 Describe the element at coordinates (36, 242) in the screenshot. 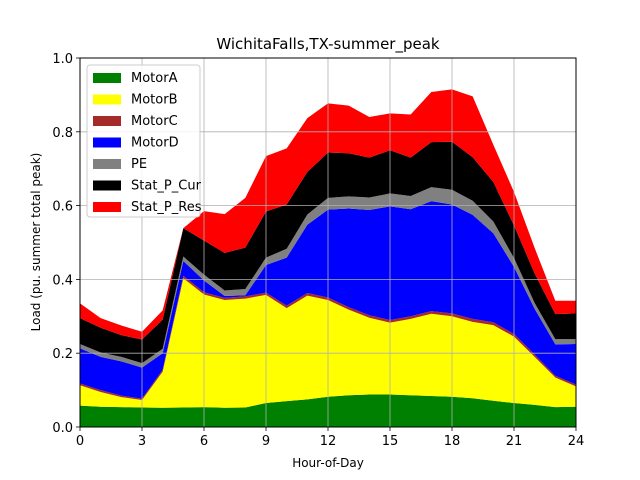

I see `y-axis-label: Load (pu. summer total peak)` at that location.